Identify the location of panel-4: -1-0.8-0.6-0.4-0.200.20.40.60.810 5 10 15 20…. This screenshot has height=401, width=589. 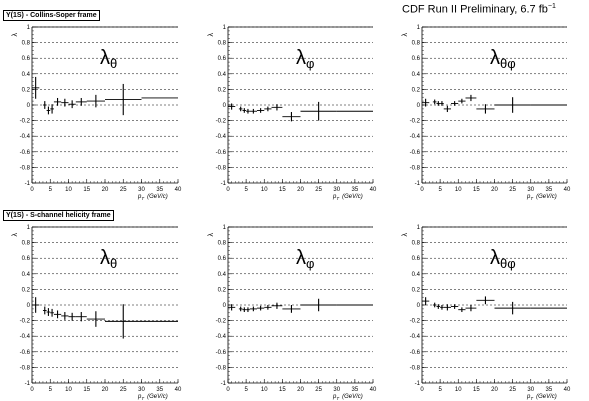
(292, 313).